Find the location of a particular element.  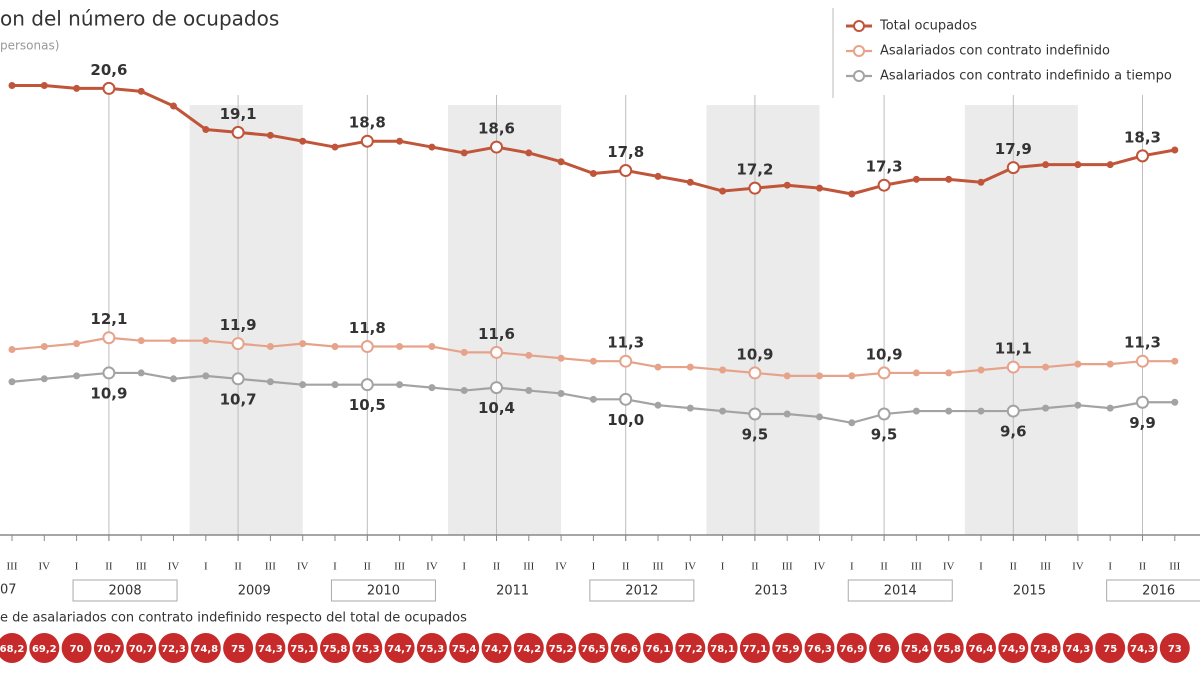

data-label: 11,6 is located at coordinates (496, 334).